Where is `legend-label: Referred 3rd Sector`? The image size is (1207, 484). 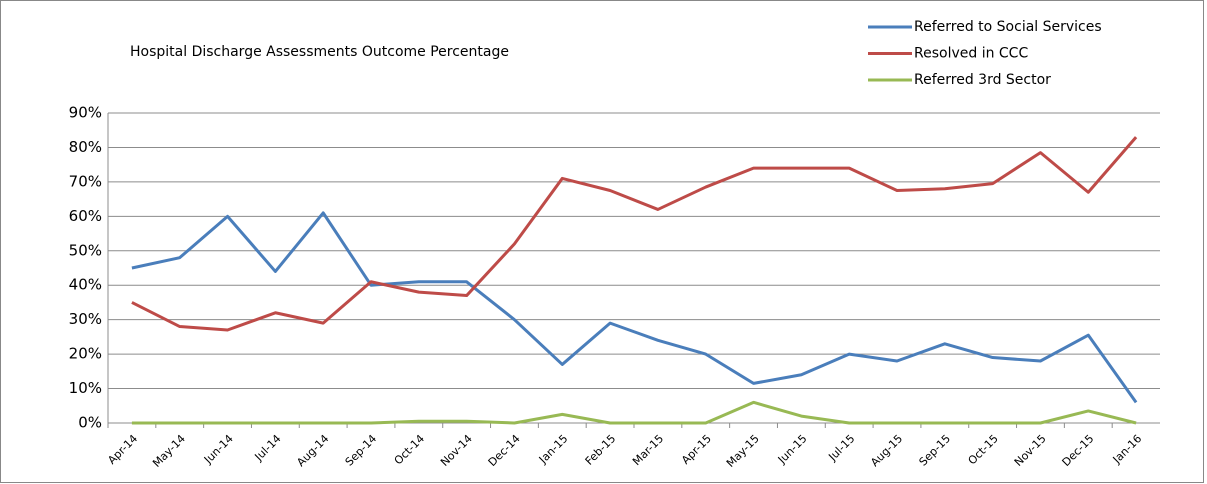
legend-label: Referred 3rd Sector is located at coordinates (982, 80).